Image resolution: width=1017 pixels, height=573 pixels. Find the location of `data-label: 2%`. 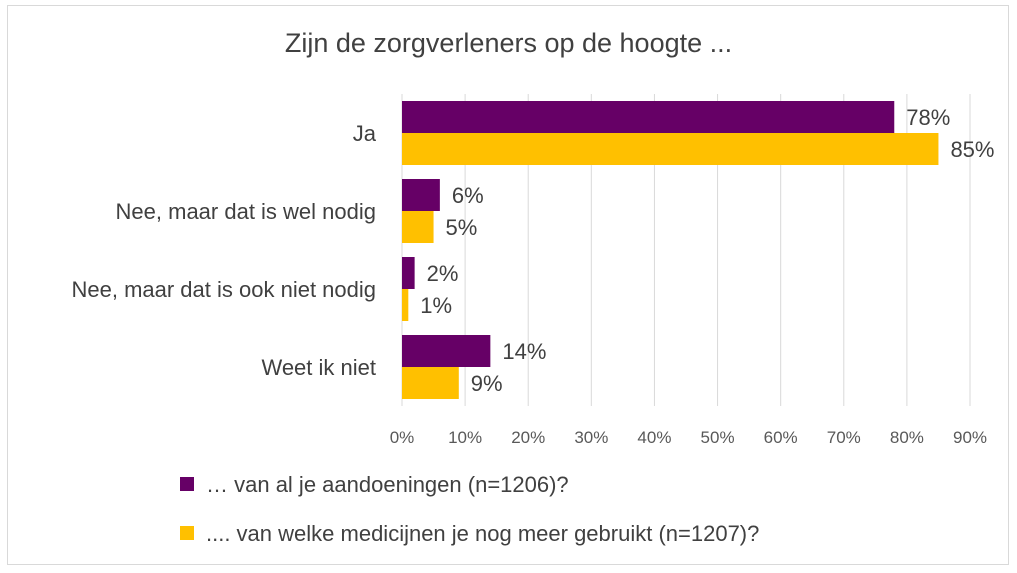

data-label: 2% is located at coordinates (443, 273).